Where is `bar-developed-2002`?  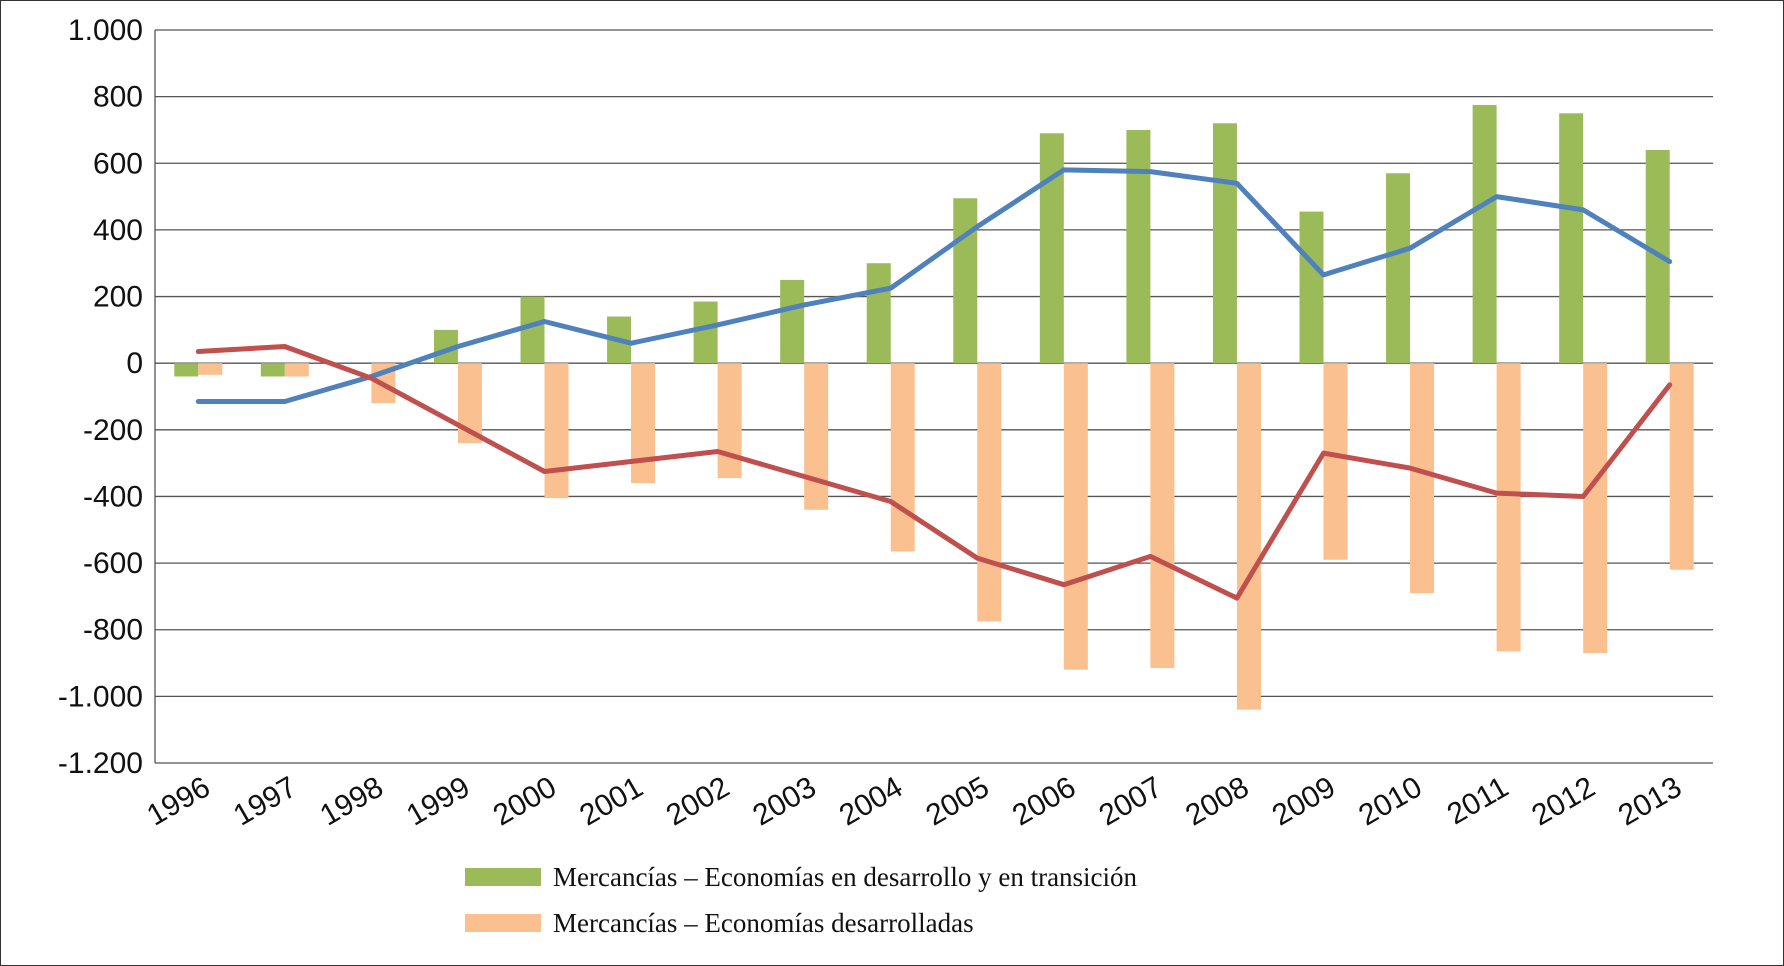
bar-developed-2002 is located at coordinates (729, 421).